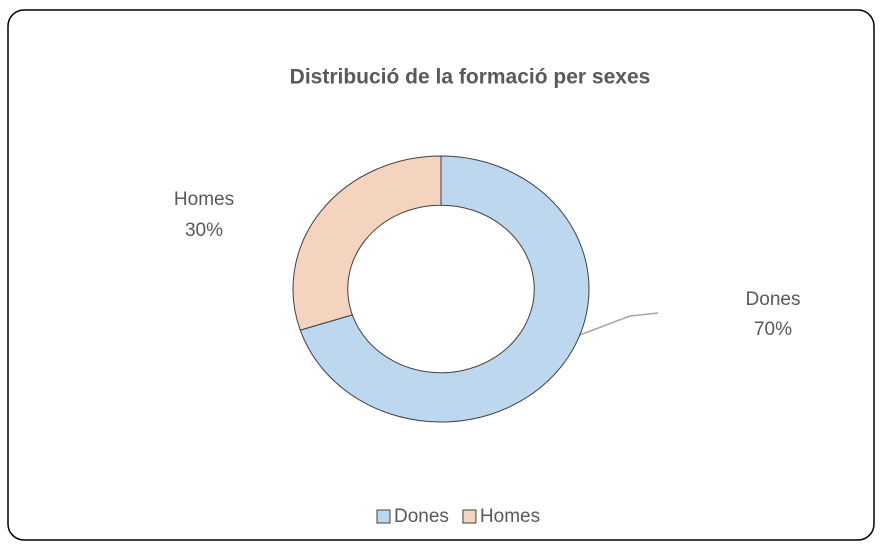 This screenshot has width=880, height=546. What do you see at coordinates (367, 243) in the screenshot?
I see `donut-slice` at bounding box center [367, 243].